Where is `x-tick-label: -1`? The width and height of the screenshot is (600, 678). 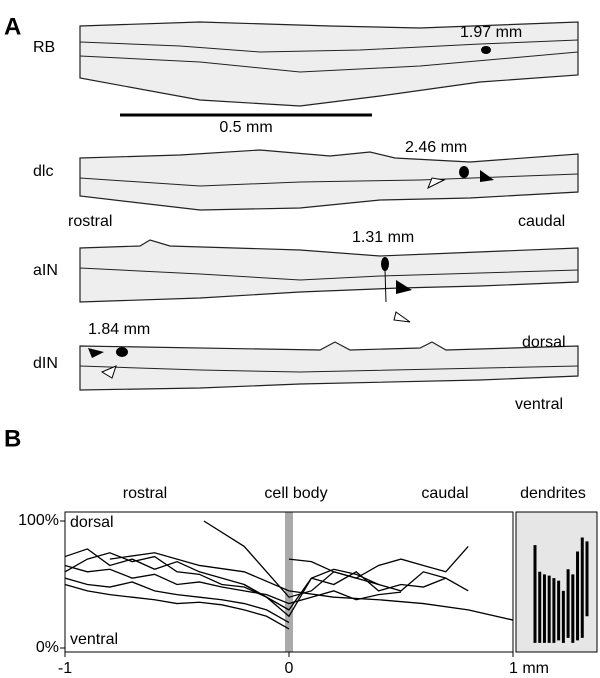 x-tick-label: -1 is located at coordinates (65, 668).